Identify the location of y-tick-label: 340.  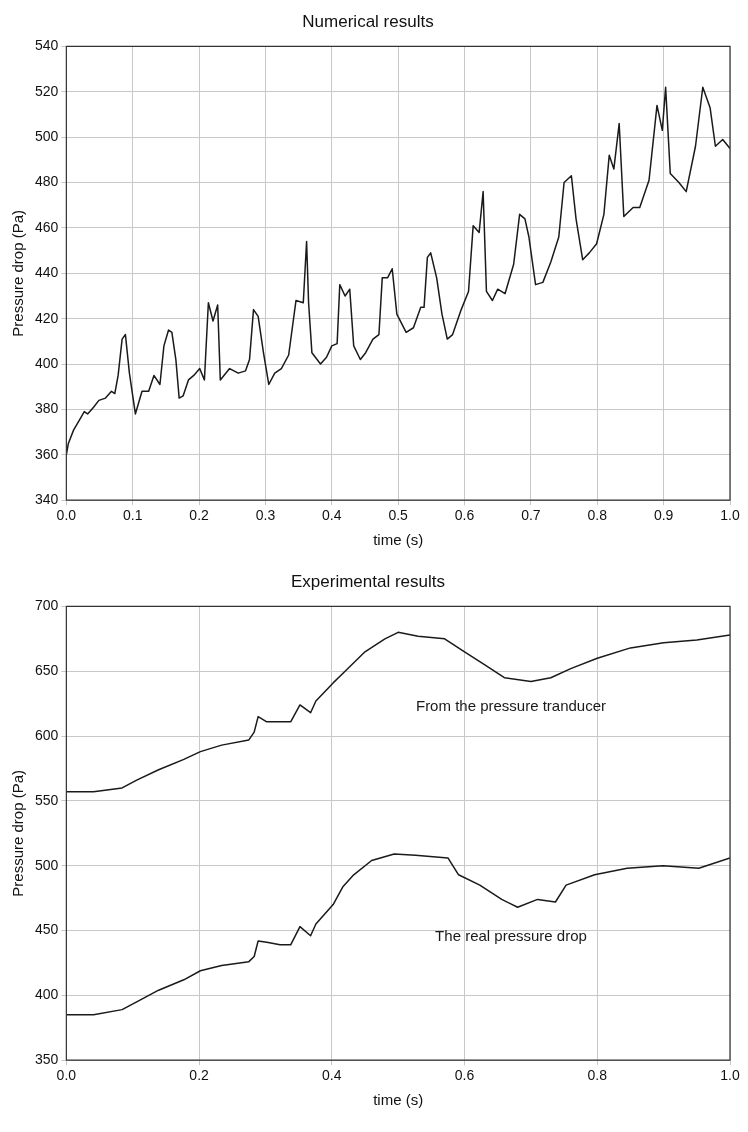
(47, 499).